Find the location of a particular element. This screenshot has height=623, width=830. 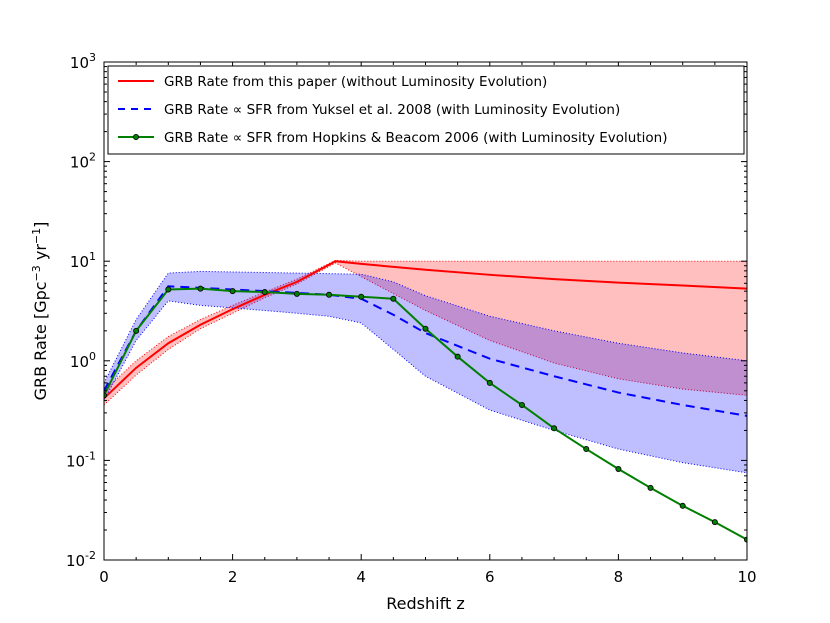

x-tick-label: 6 is located at coordinates (490, 577).